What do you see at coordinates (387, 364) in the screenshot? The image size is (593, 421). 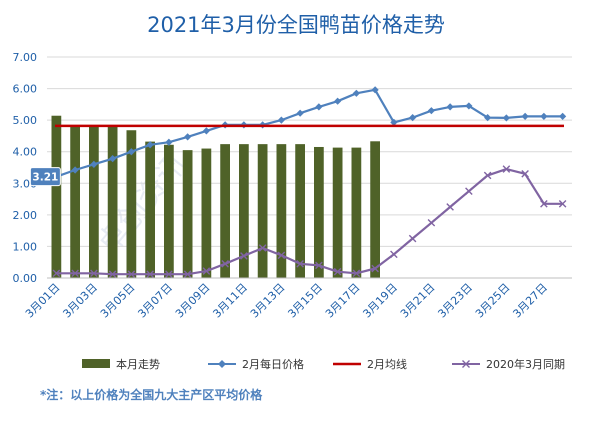 I see `legend-label: 2月均线` at bounding box center [387, 364].